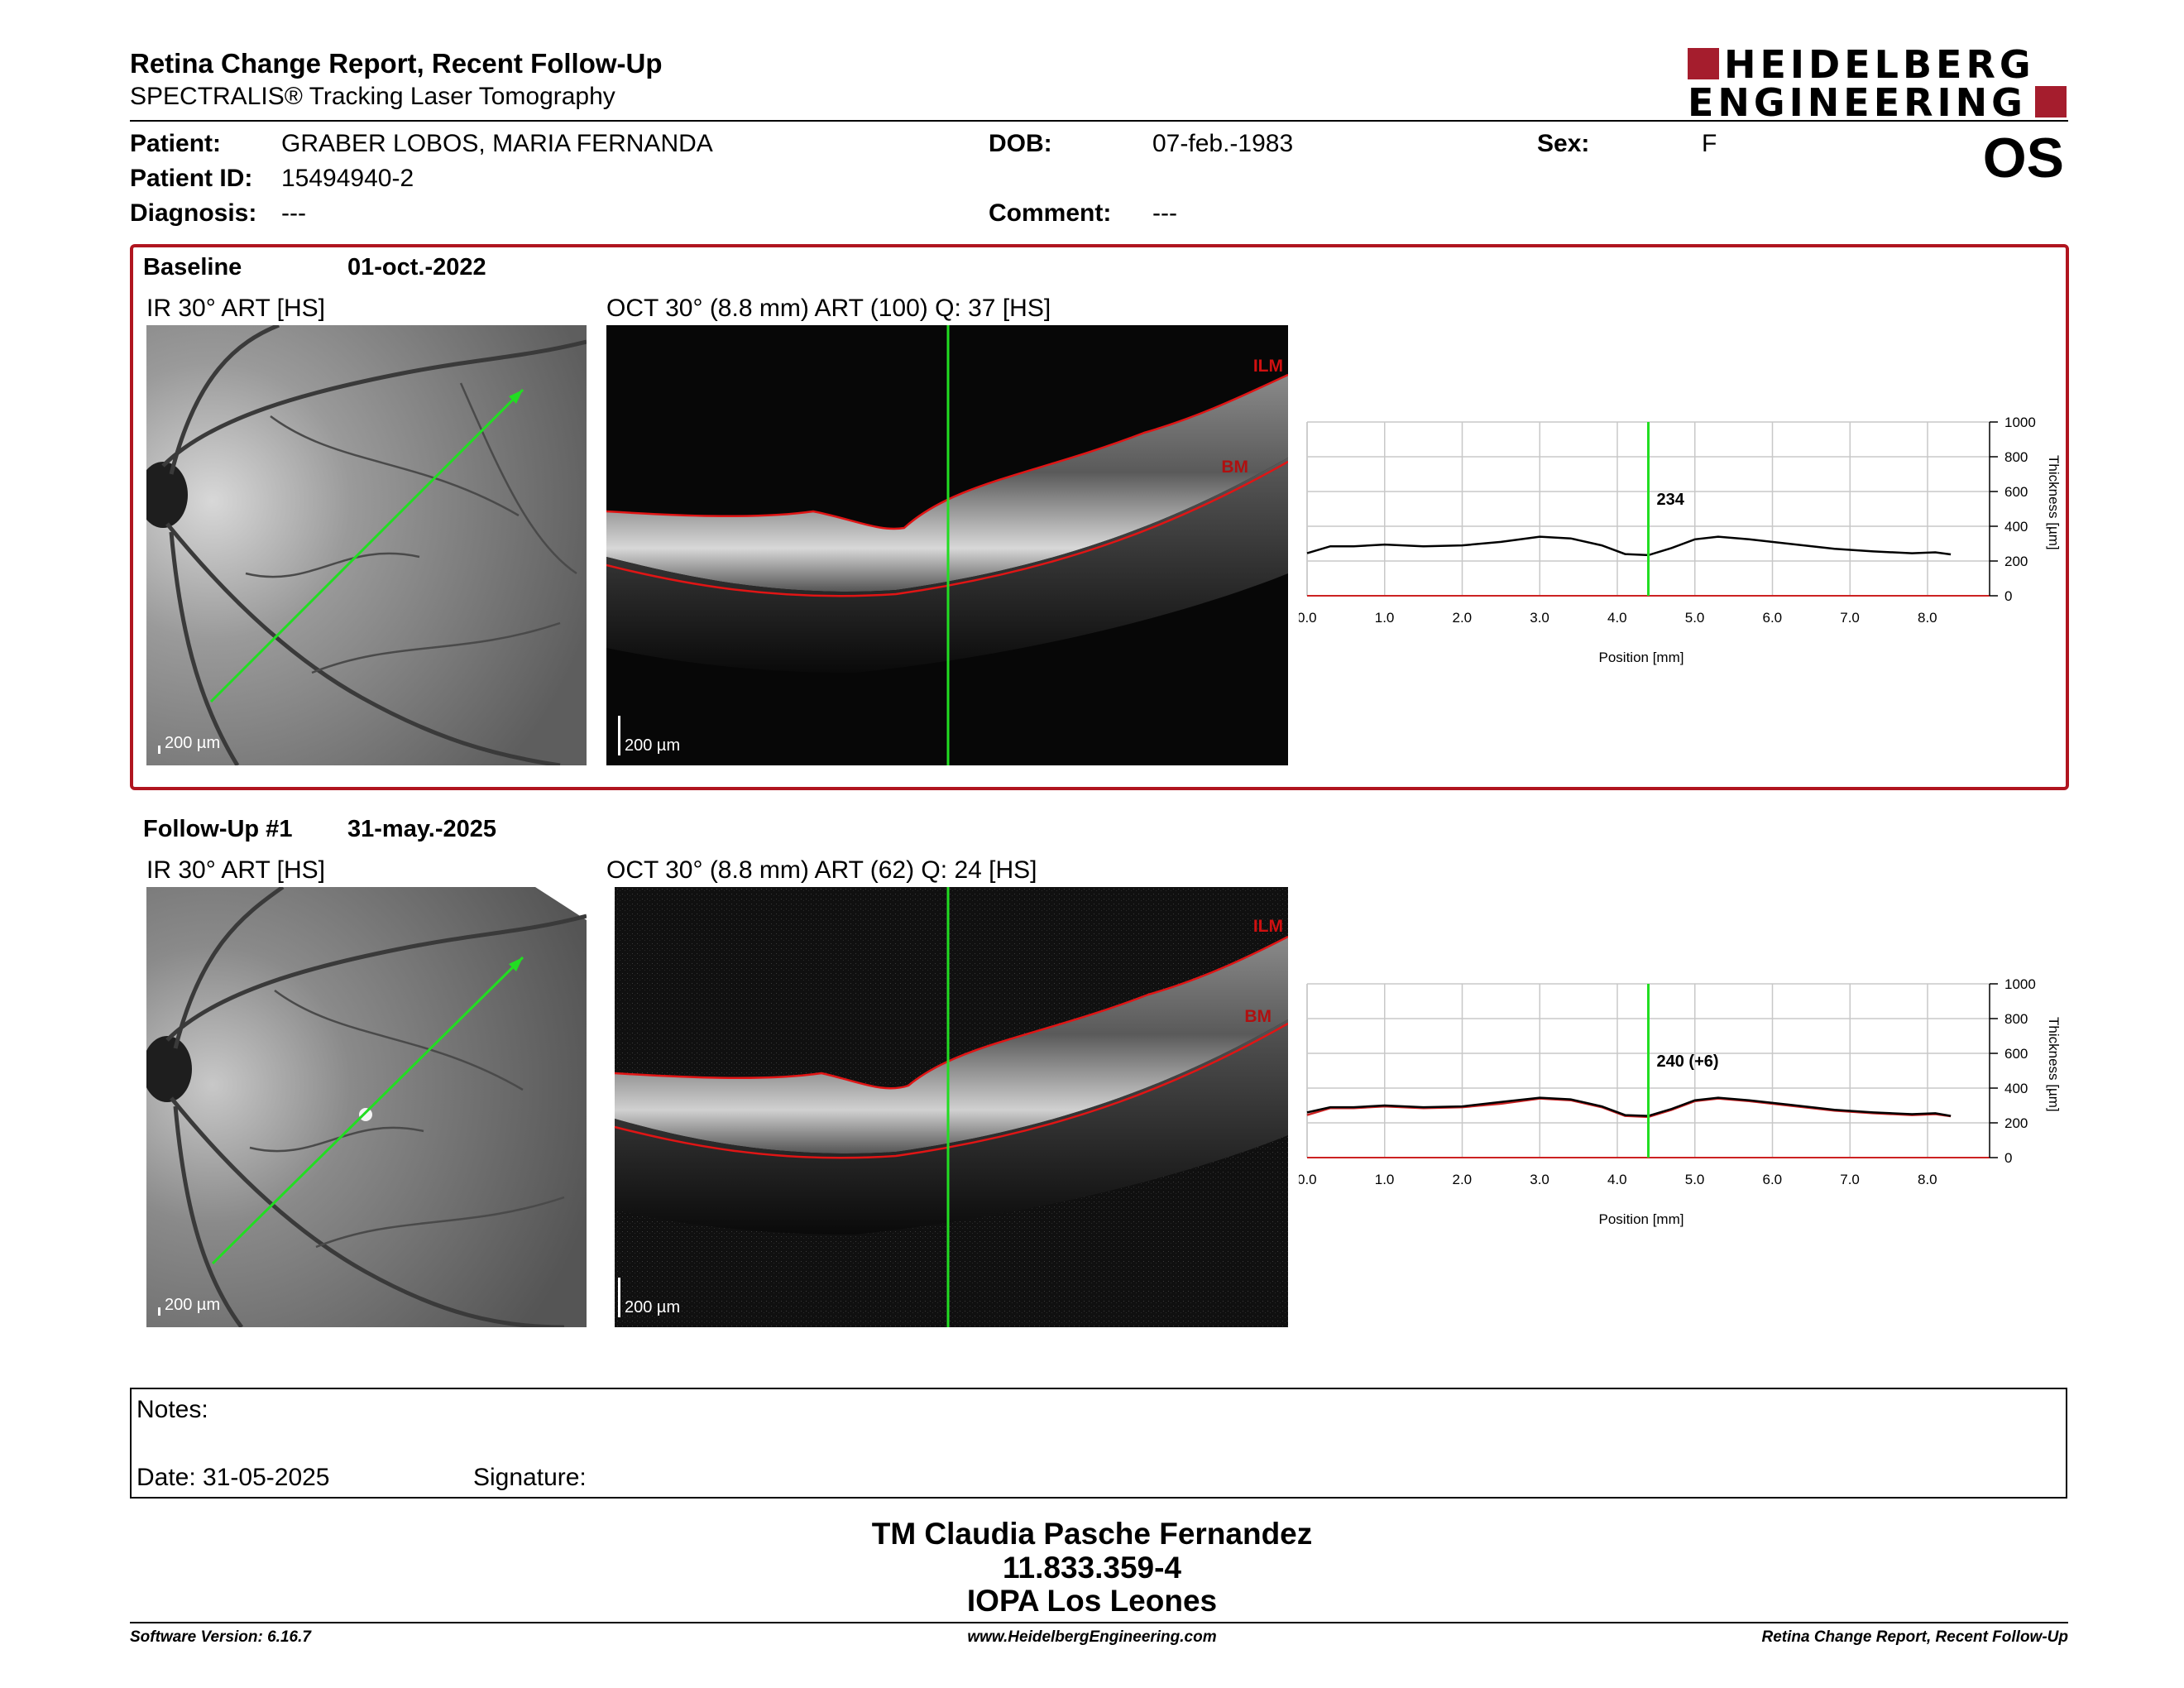 The image size is (2184, 1688). Describe the element at coordinates (1857, 102) in the screenshot. I see `logo-text-line2: ENGINEERING` at that location.